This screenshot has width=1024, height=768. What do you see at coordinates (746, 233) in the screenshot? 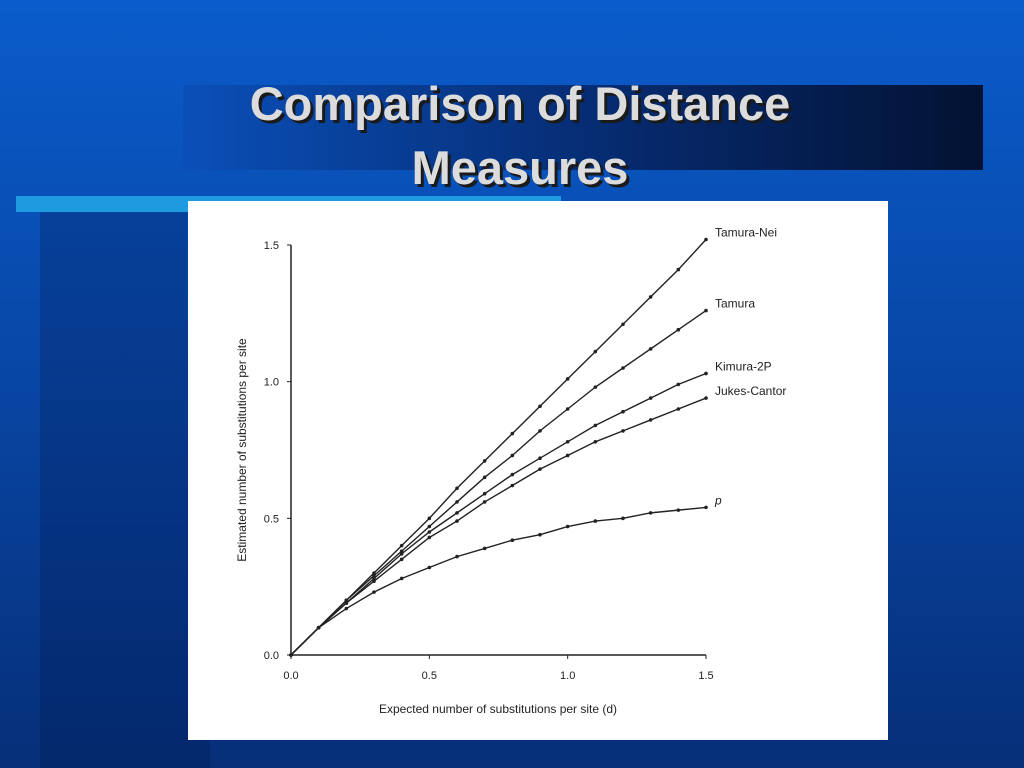
I see `series-label: Tamura-Nei` at bounding box center [746, 233].